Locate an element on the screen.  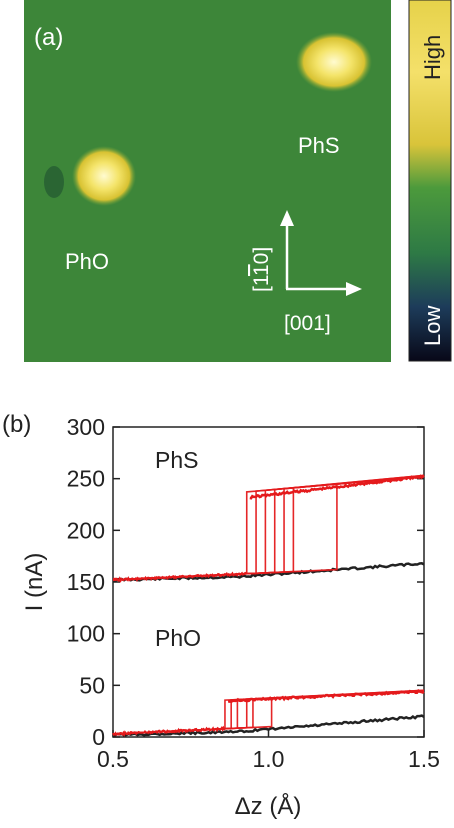
x-tick-label: 0.5 is located at coordinates (113, 759).